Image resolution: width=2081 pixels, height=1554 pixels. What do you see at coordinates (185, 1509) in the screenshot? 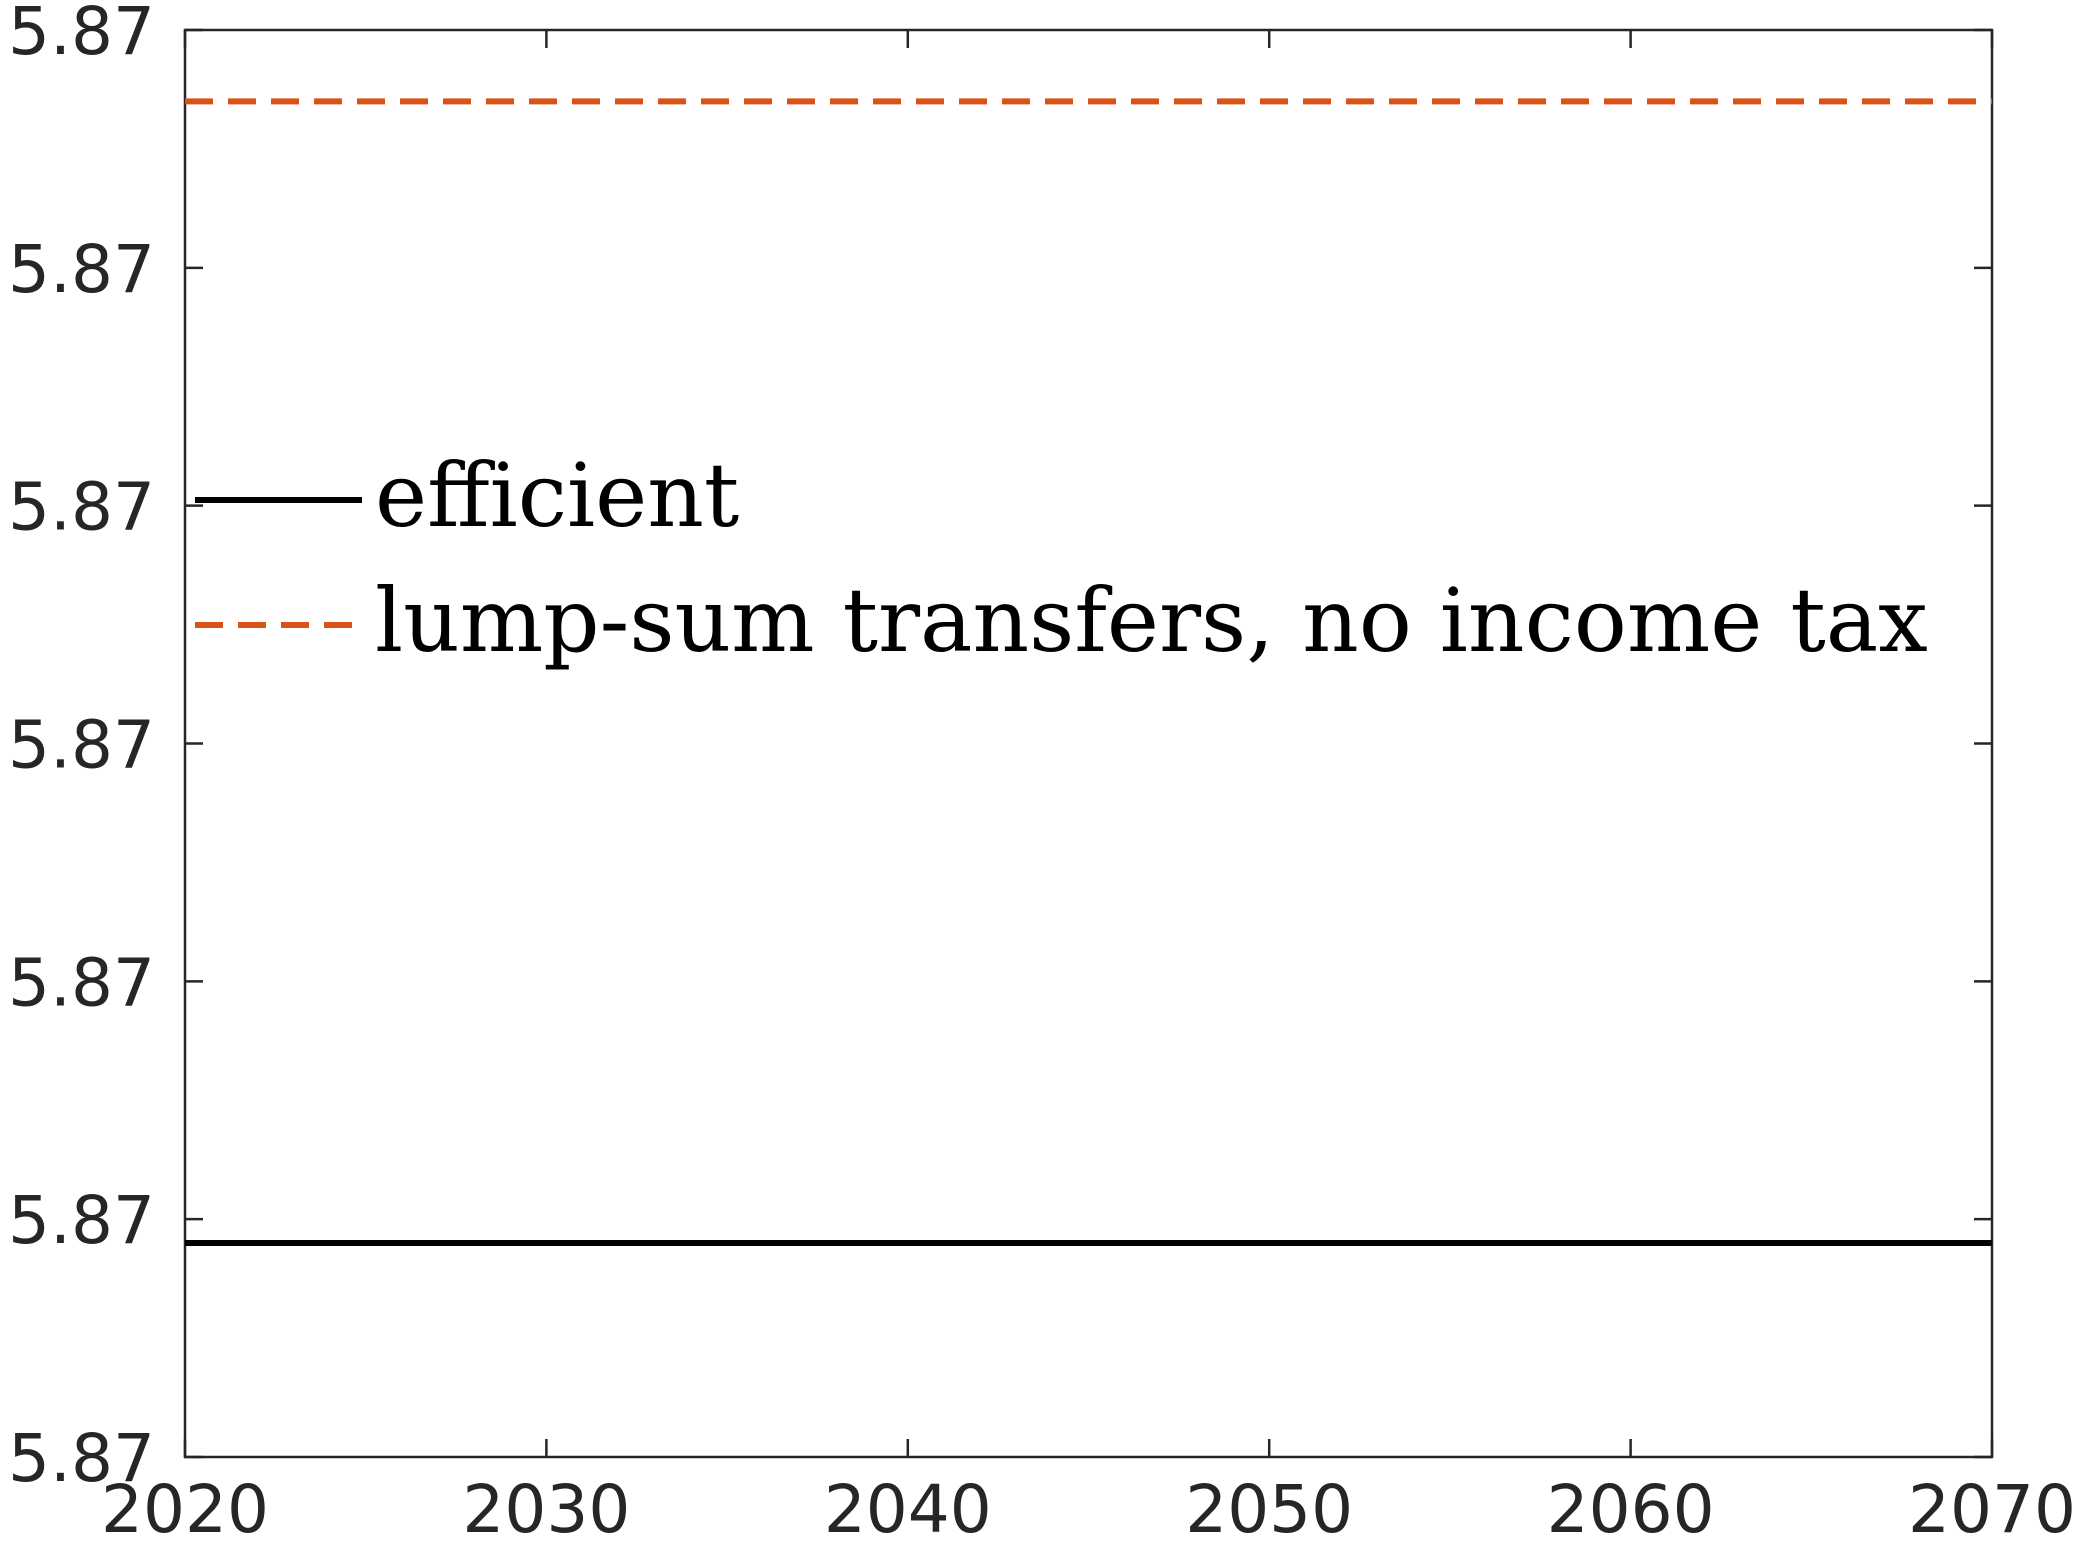
I see `x-tick-label: 2020` at bounding box center [185, 1509].